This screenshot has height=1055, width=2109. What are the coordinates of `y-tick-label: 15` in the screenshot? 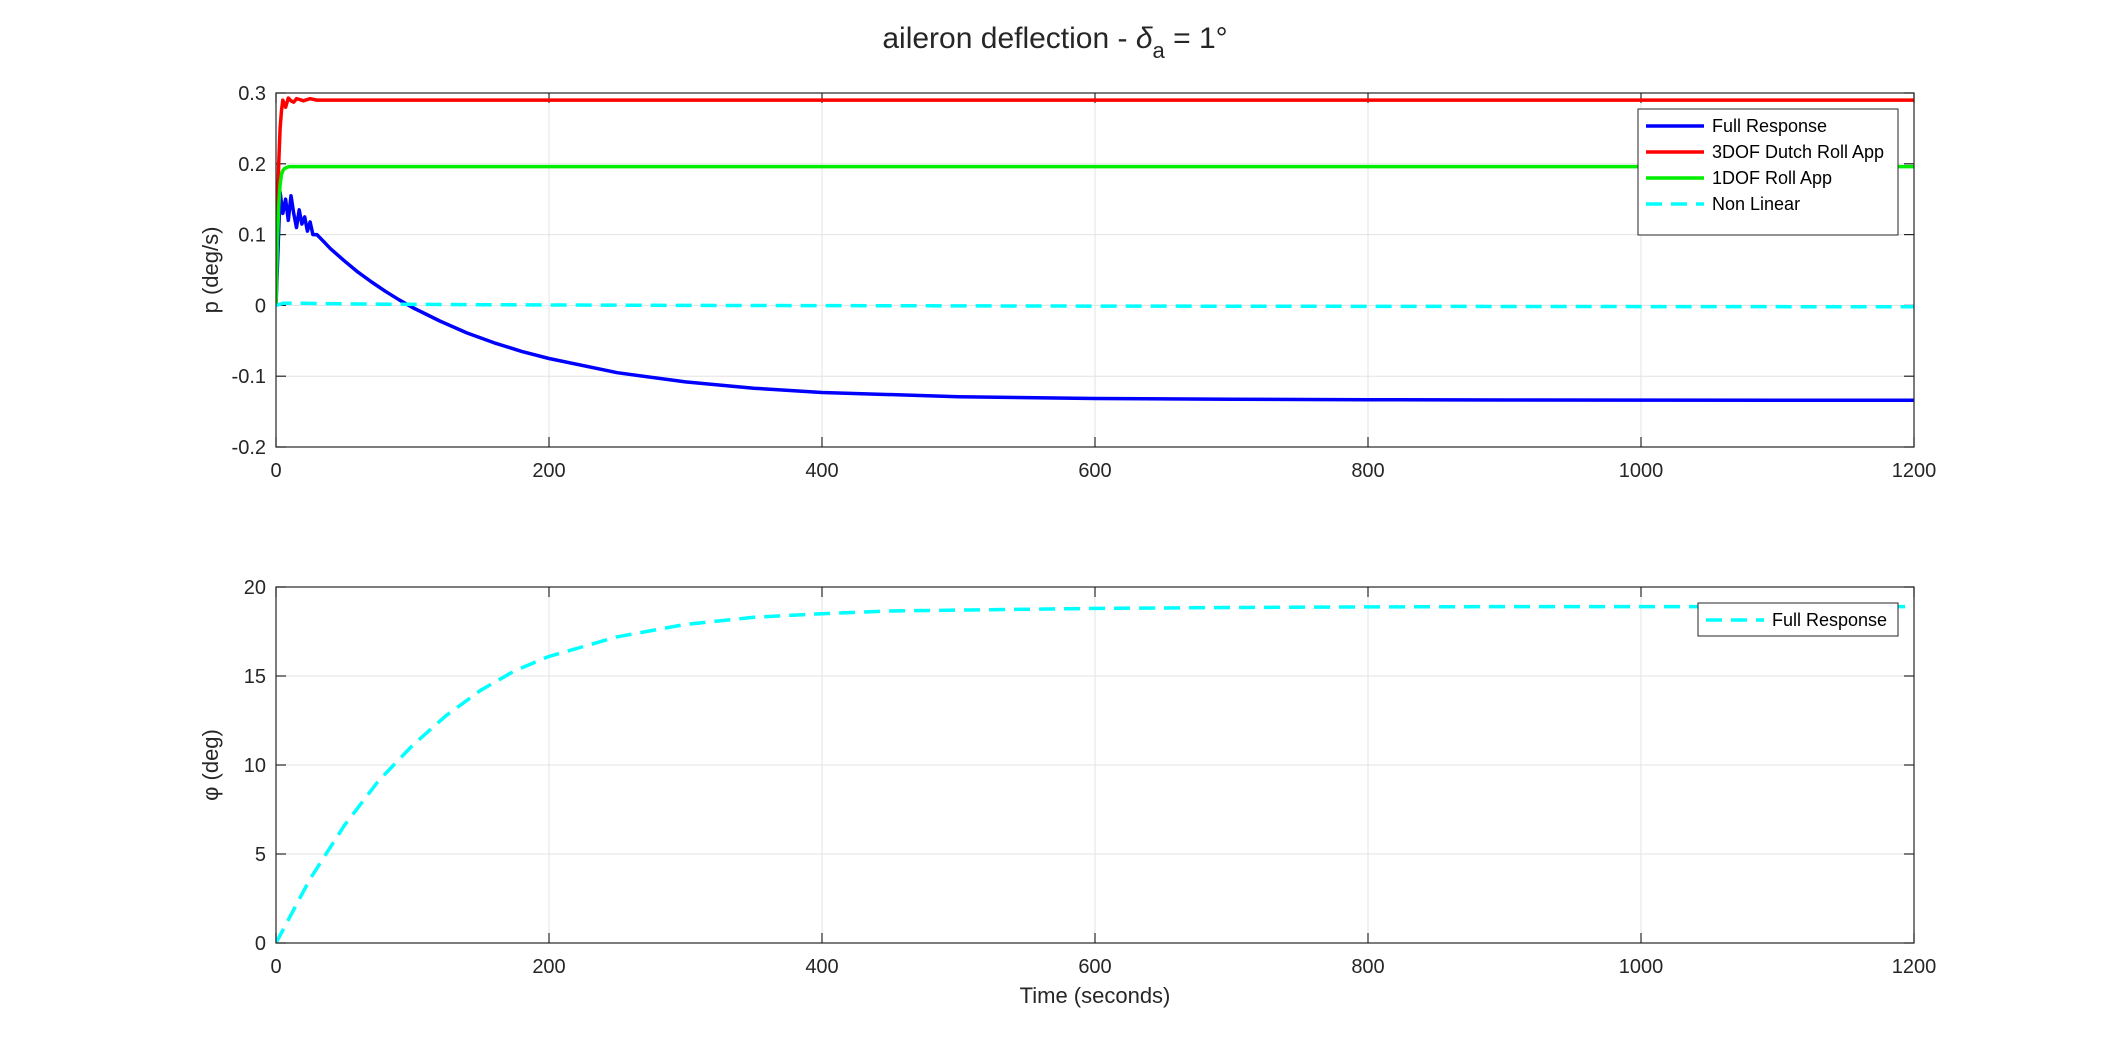 It's located at (255, 677).